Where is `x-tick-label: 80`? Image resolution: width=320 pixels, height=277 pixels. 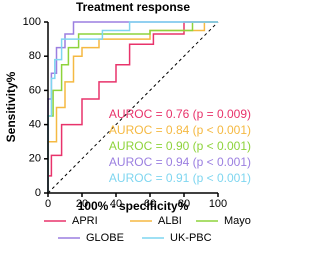 x-tick-label: 80 is located at coordinates (184, 204).